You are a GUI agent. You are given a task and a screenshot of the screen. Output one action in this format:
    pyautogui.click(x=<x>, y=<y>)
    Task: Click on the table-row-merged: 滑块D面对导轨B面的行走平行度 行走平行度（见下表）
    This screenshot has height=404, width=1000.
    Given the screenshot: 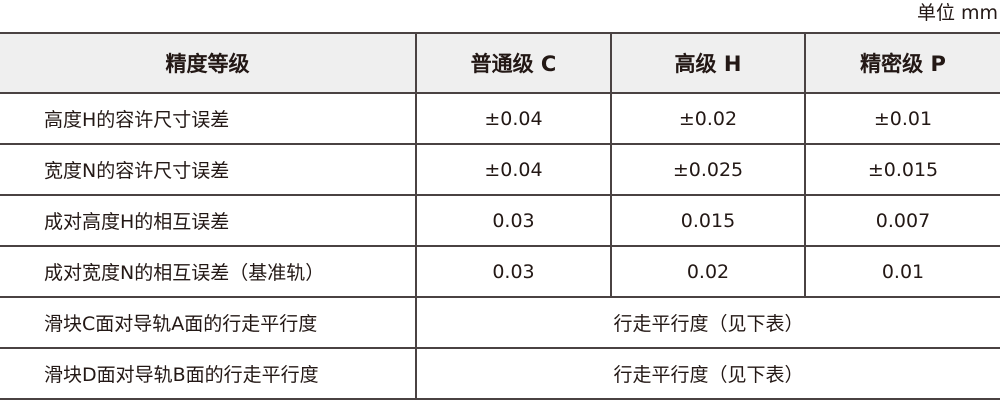 What is the action you would take?
    pyautogui.click(x=500, y=373)
    